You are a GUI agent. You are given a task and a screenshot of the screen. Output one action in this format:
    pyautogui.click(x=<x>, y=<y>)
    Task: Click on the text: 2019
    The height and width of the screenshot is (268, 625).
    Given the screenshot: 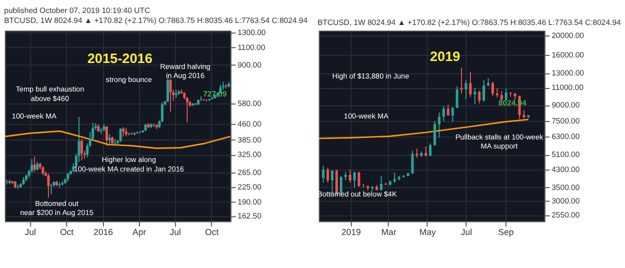 What is the action you would take?
    pyautogui.click(x=445, y=56)
    